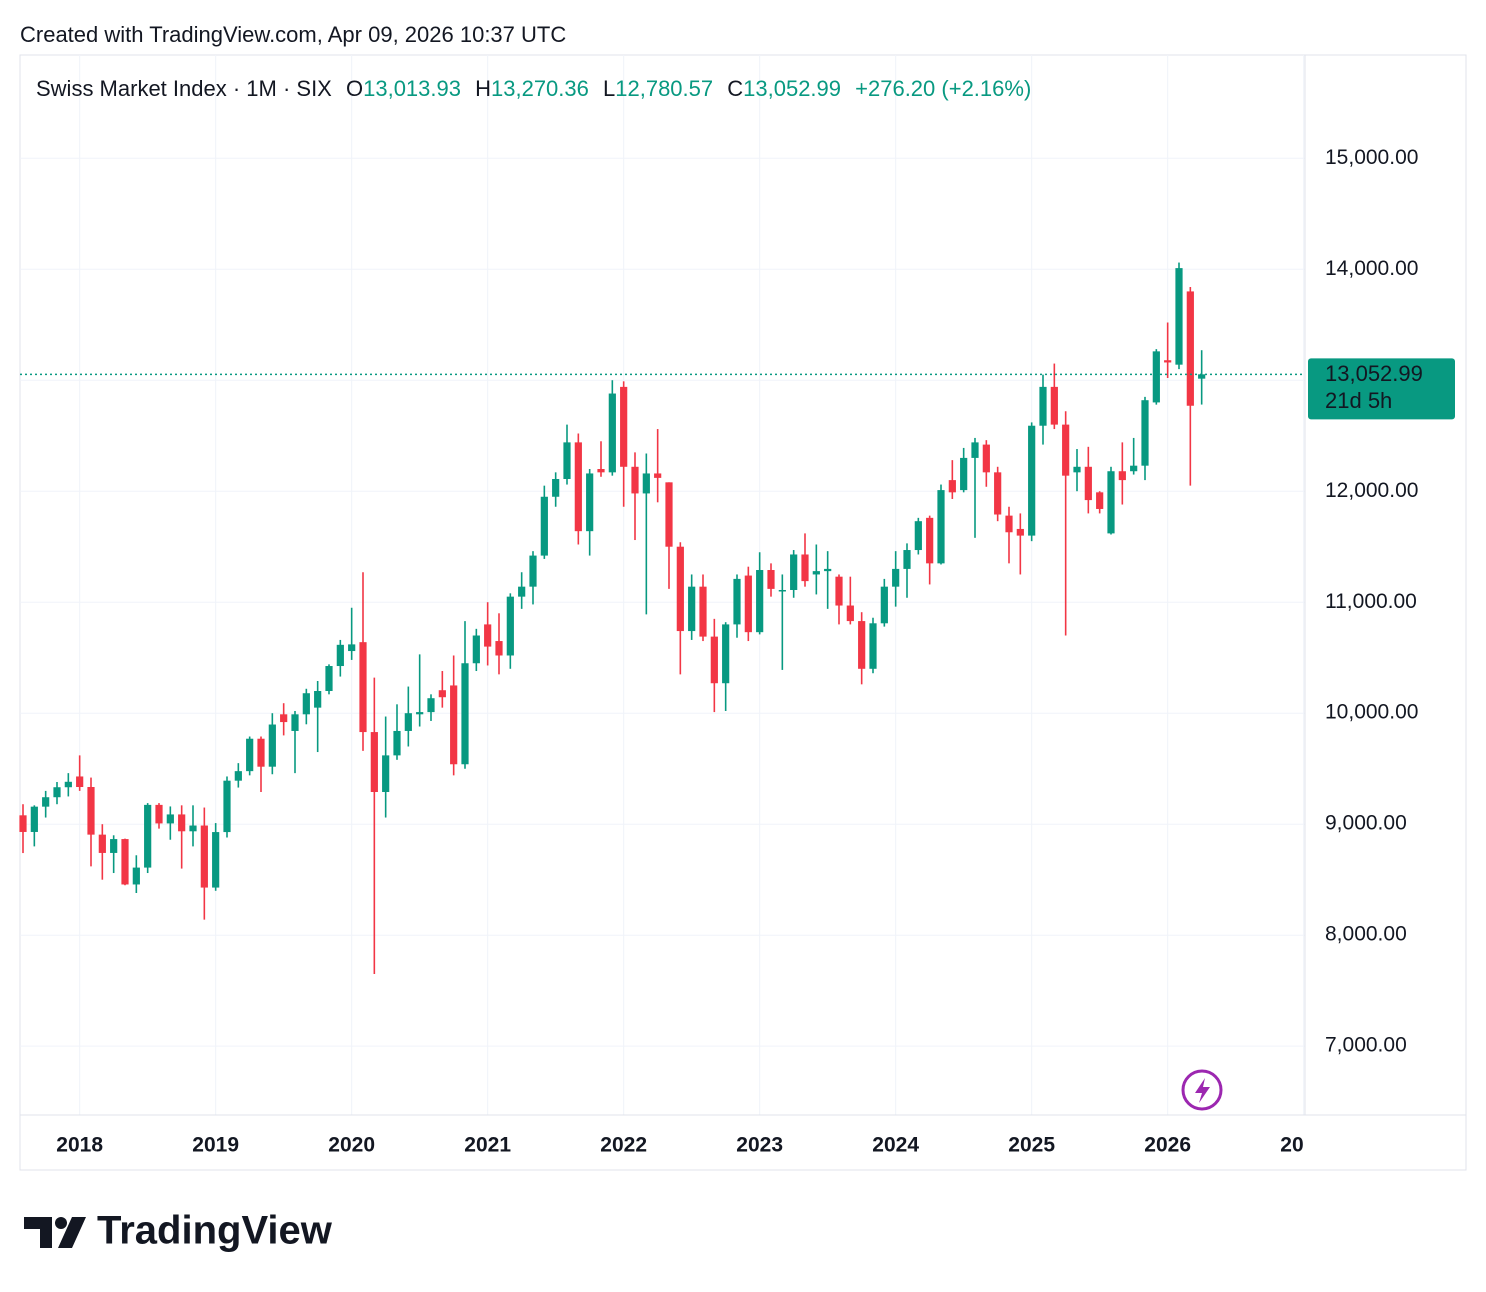 The width and height of the screenshot is (1486, 1292). I want to click on y-tick-label: 7,000.00, so click(1366, 1045).